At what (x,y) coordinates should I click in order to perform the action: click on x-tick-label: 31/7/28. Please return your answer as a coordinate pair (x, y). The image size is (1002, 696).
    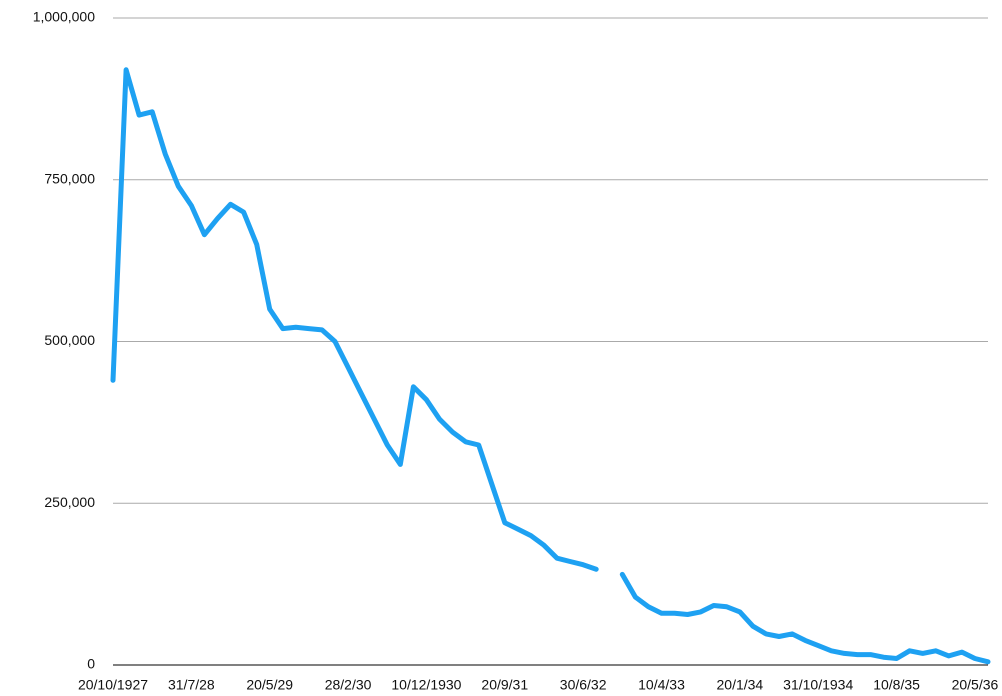
    Looking at the image, I should click on (191, 685).